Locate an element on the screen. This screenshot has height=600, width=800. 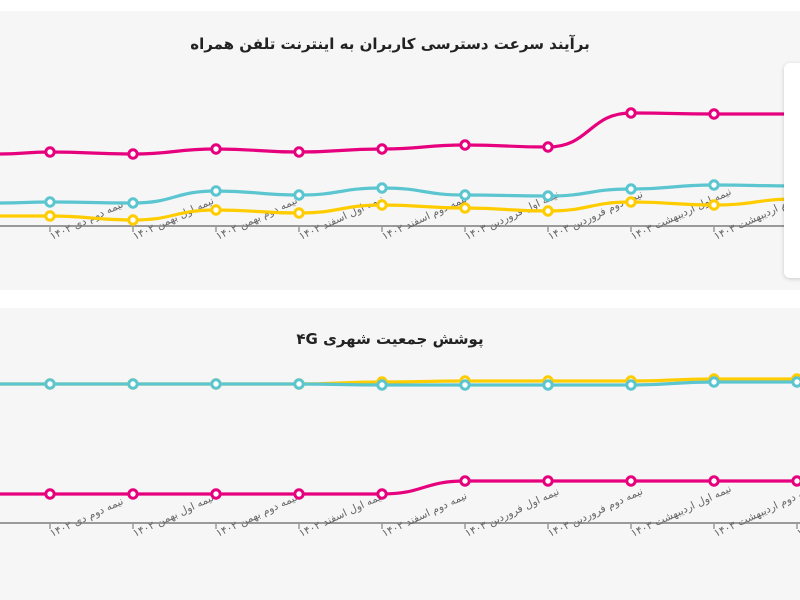
legend-panel is located at coordinates (792, 170).